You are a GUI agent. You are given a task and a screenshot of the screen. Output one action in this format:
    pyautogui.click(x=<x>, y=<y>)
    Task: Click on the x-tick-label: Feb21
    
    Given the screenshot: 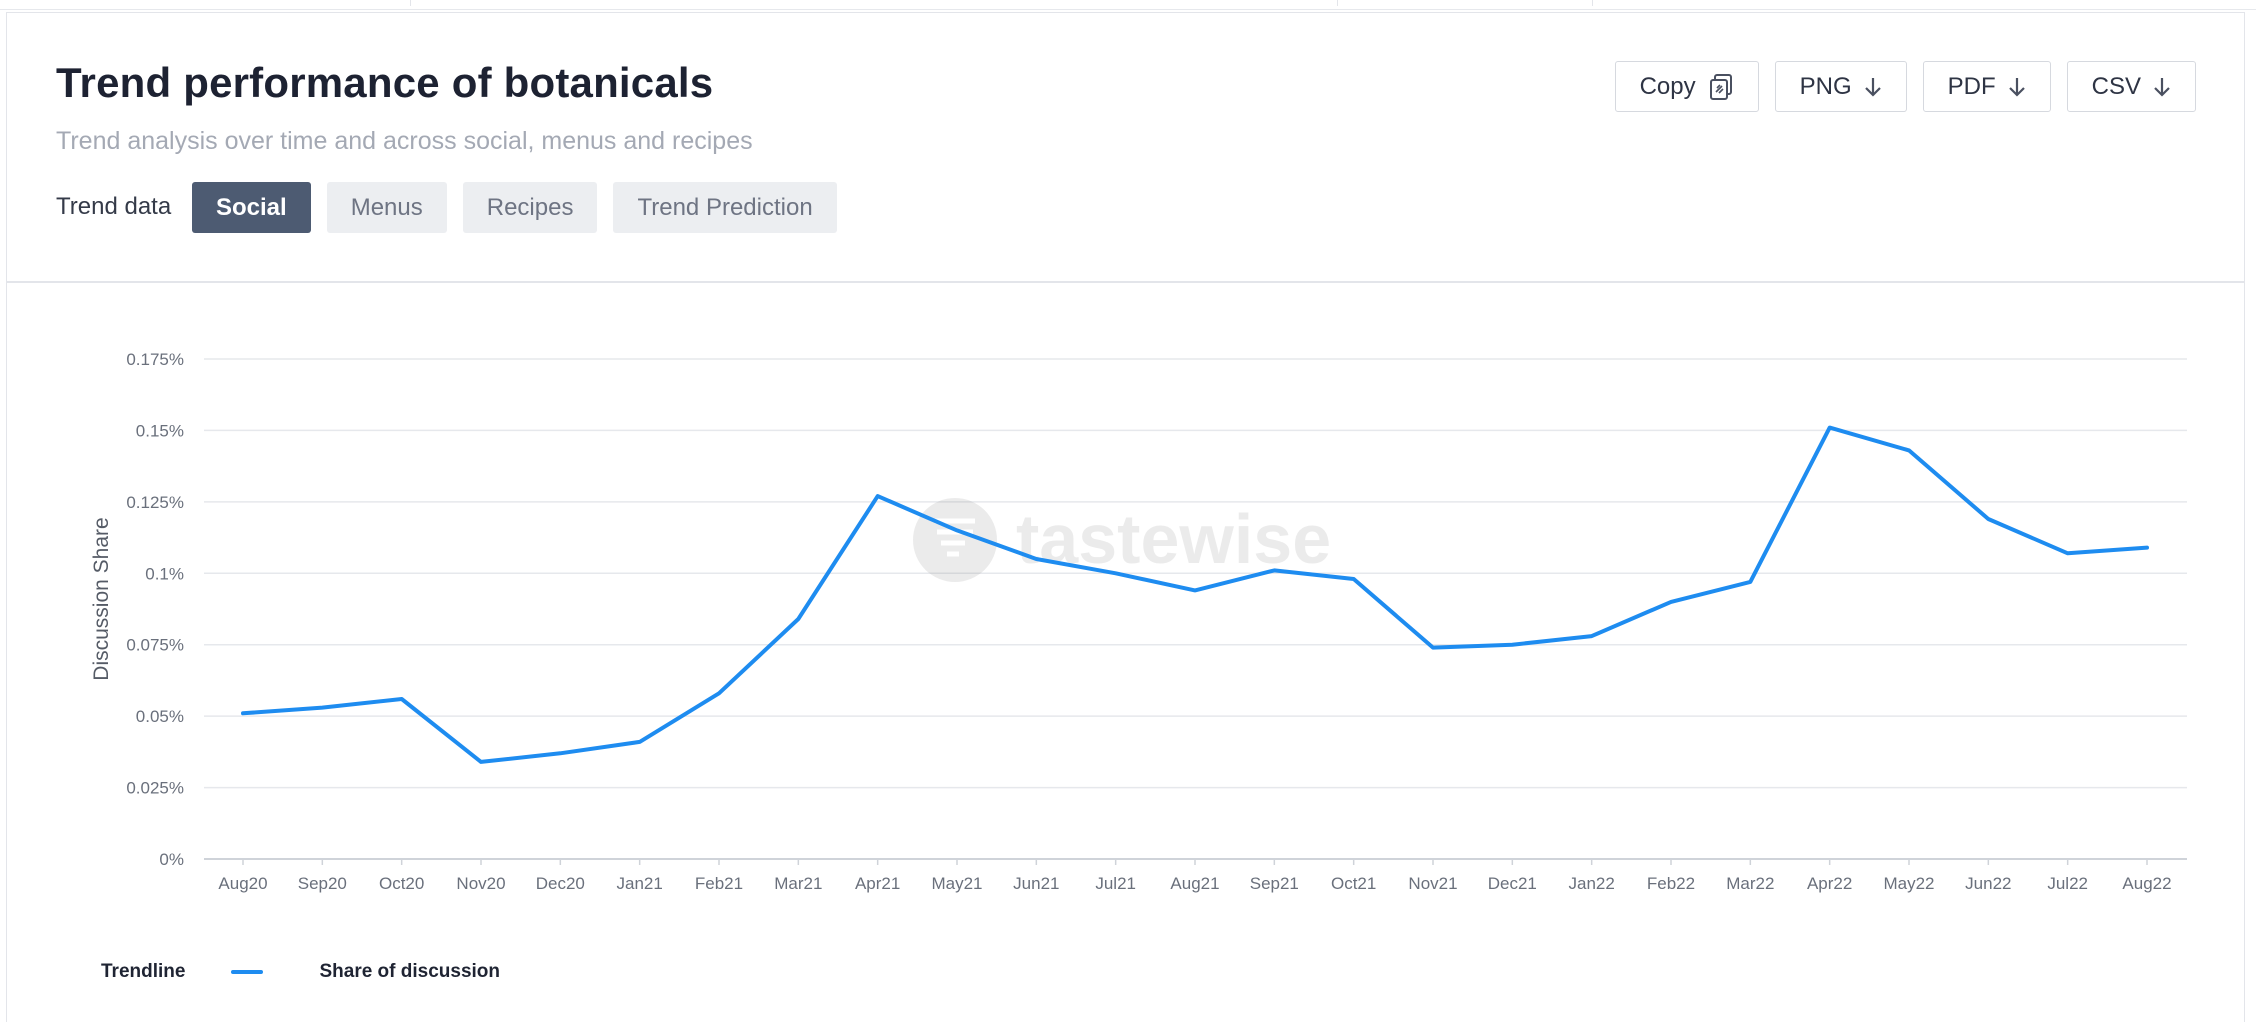 What is the action you would take?
    pyautogui.click(x=719, y=883)
    